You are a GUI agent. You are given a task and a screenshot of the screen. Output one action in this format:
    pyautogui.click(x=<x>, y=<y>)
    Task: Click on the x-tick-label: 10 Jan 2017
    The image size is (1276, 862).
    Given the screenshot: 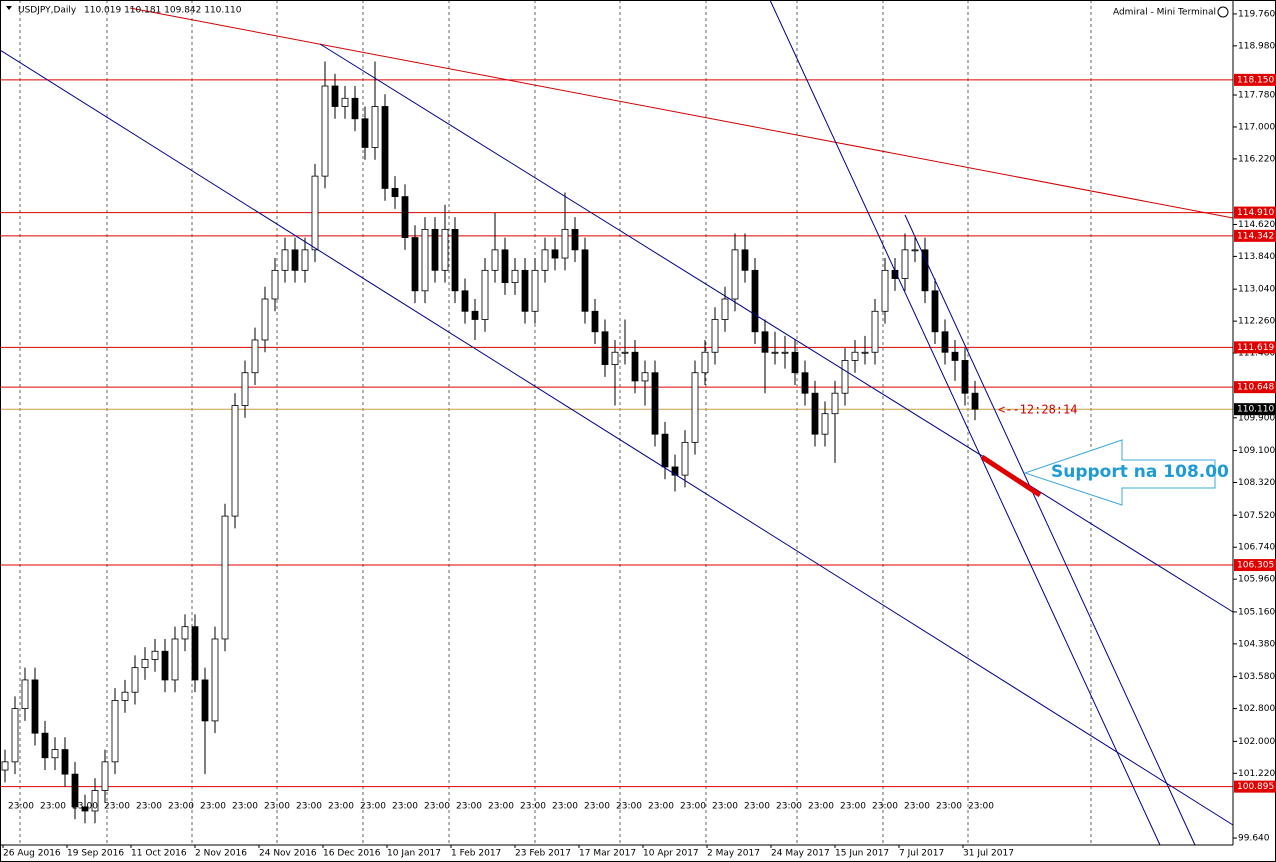 What is the action you would take?
    pyautogui.click(x=414, y=854)
    